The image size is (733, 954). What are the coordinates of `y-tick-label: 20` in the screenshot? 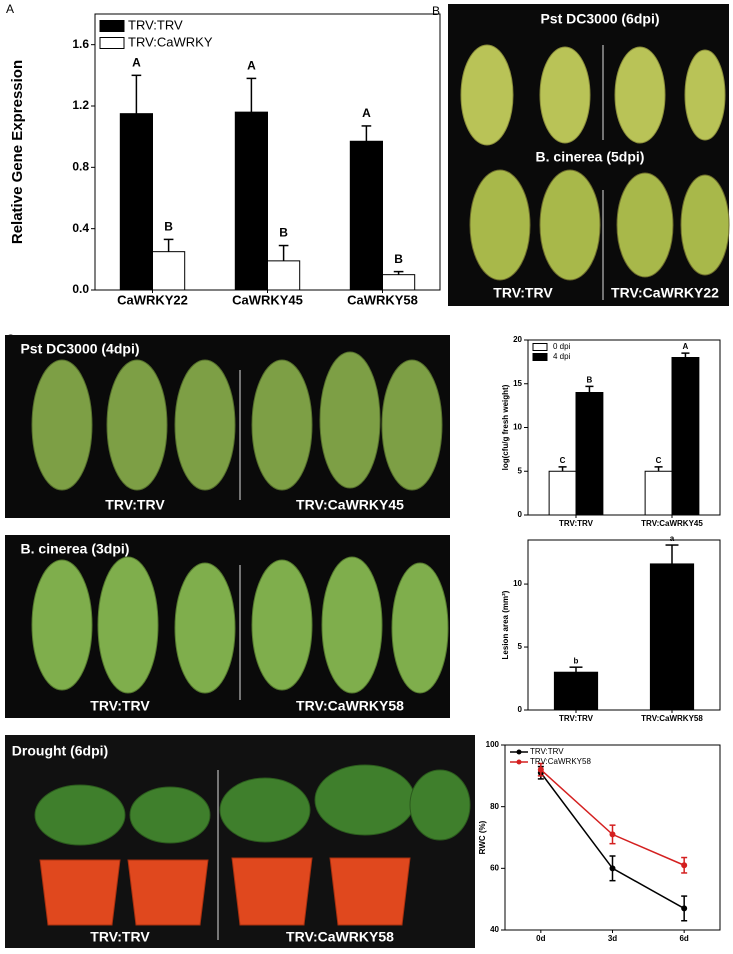 It's located at (517, 339).